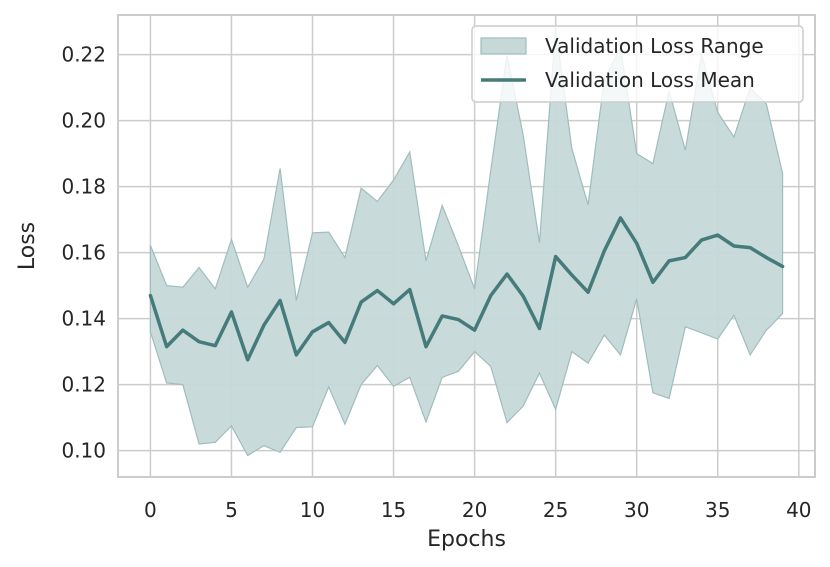 The image size is (830, 567). I want to click on y-tick-label: 0.22, so click(83, 55).